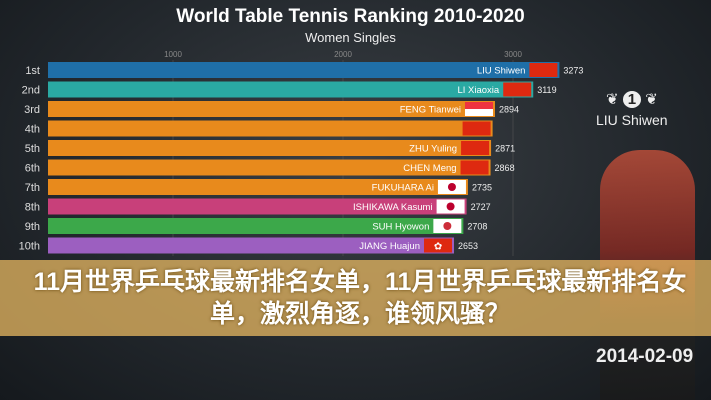 The height and width of the screenshot is (400, 711). I want to click on bar-name-label: JIANG Huajun, so click(389, 246).